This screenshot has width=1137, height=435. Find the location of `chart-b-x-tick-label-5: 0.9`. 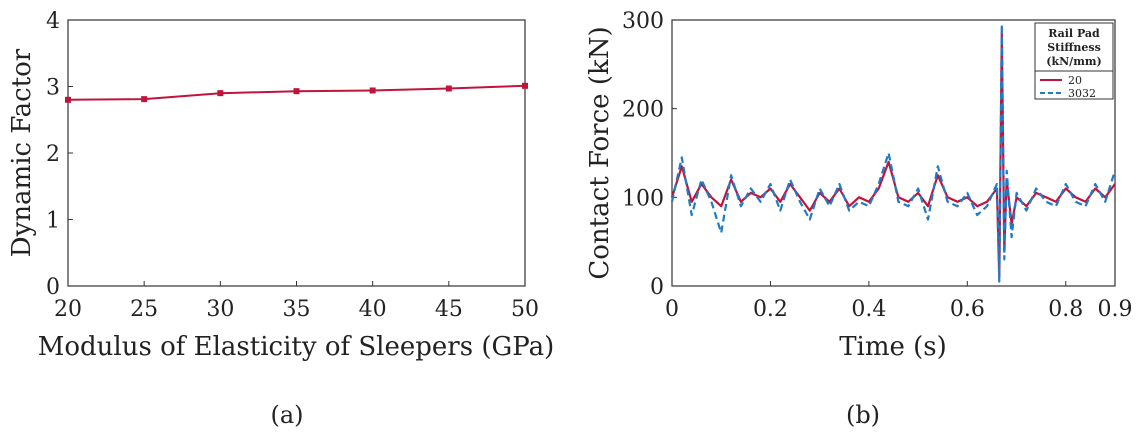

chart-b-x-tick-label-5: 0.9 is located at coordinates (1115, 309).